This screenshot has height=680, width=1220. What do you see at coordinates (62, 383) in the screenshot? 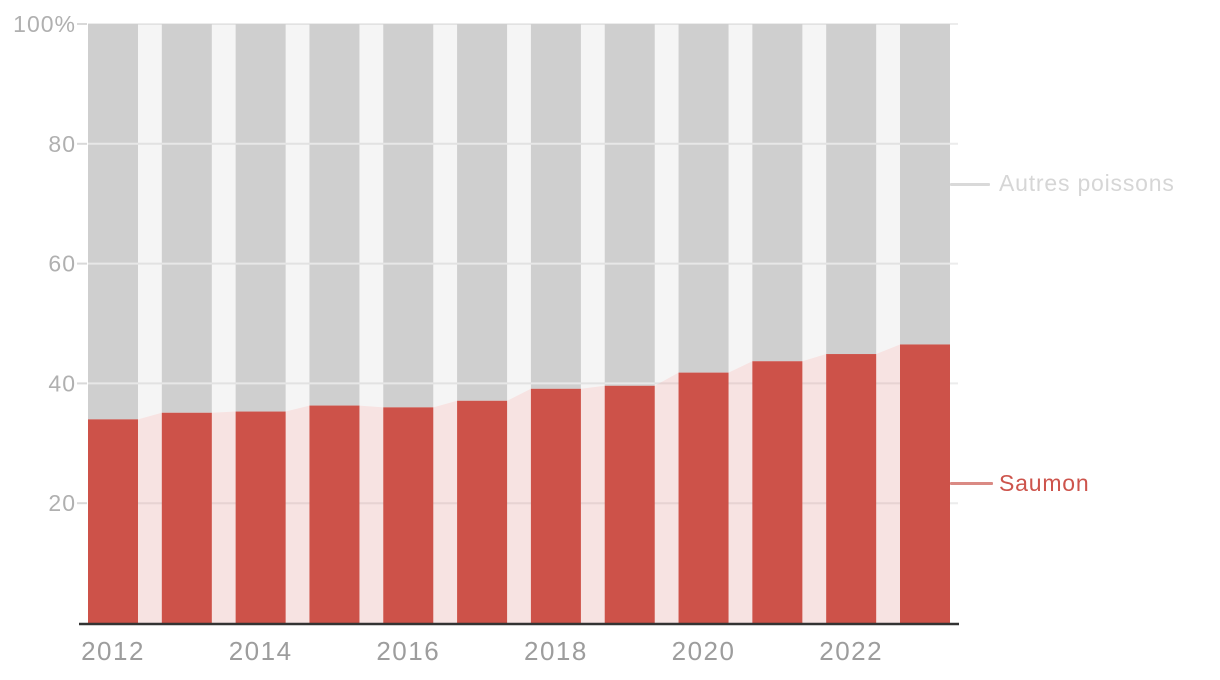
I see `svg-text: 40` at bounding box center [62, 383].